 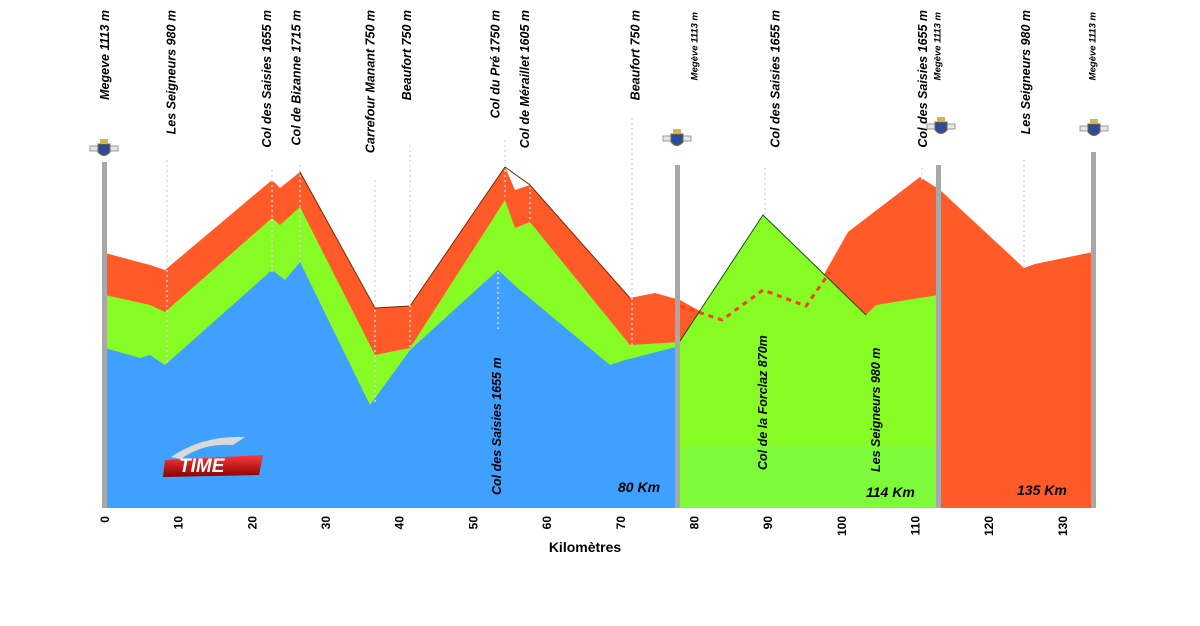 What do you see at coordinates (547, 523) in the screenshot?
I see `x-tick-label: 60` at bounding box center [547, 523].